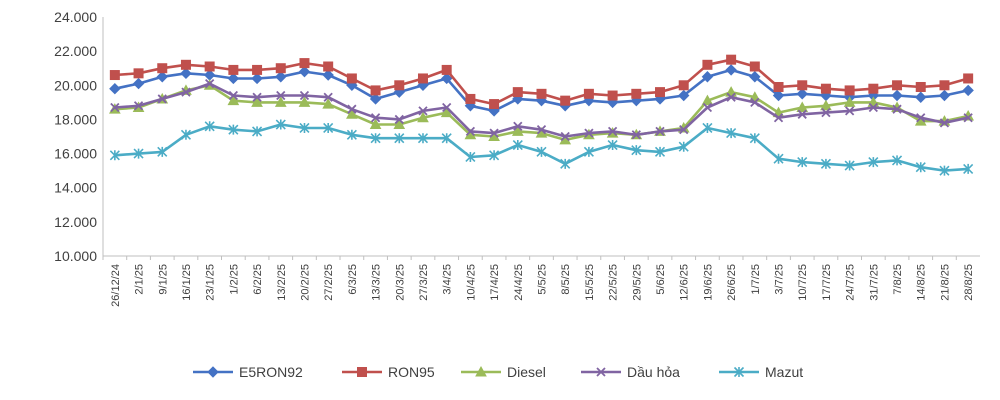 The width and height of the screenshot is (1000, 400). What do you see at coordinates (803, 282) in the screenshot?
I see `x-tick-label: 10/7/25` at bounding box center [803, 282].